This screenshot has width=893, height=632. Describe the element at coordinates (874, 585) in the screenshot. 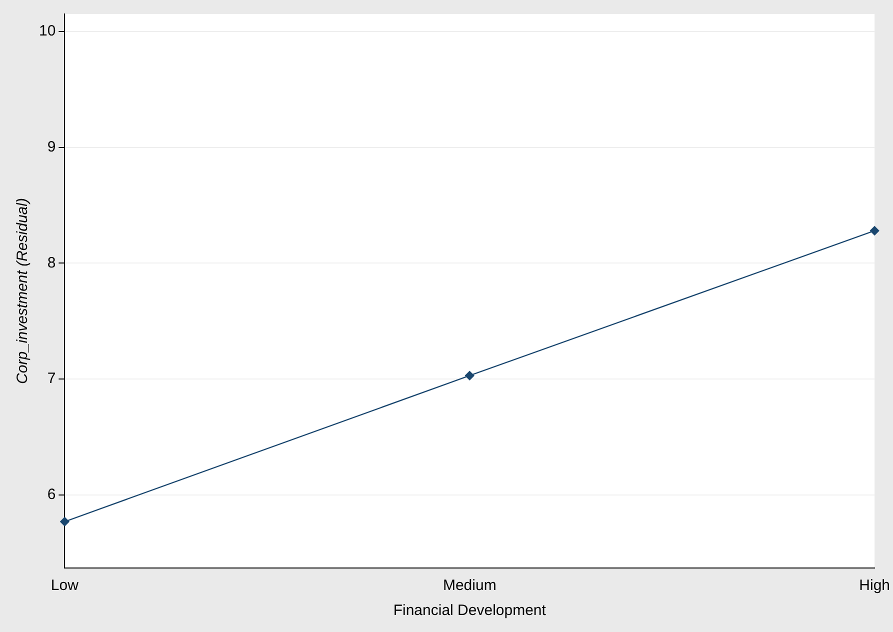

I see `x-tick-label: High` at that location.